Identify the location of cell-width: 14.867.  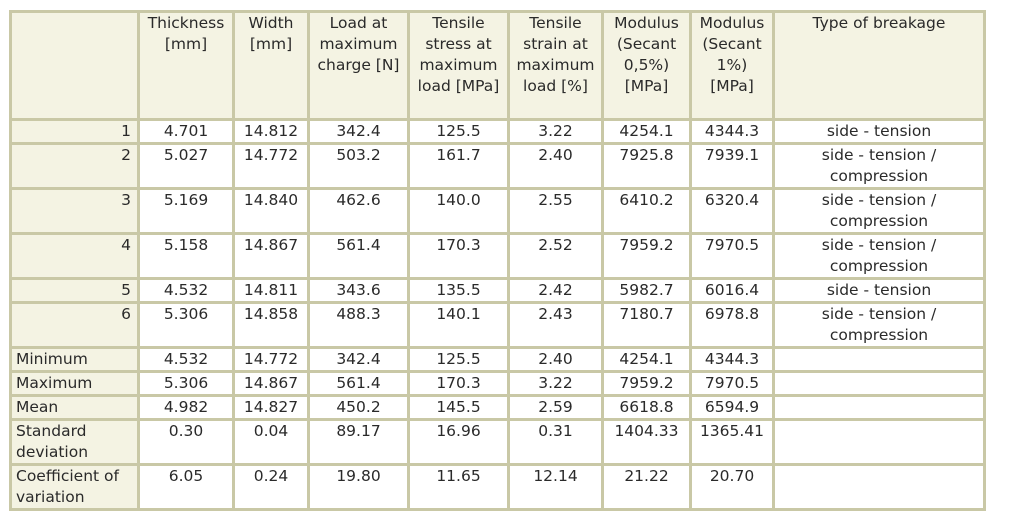
(271, 256).